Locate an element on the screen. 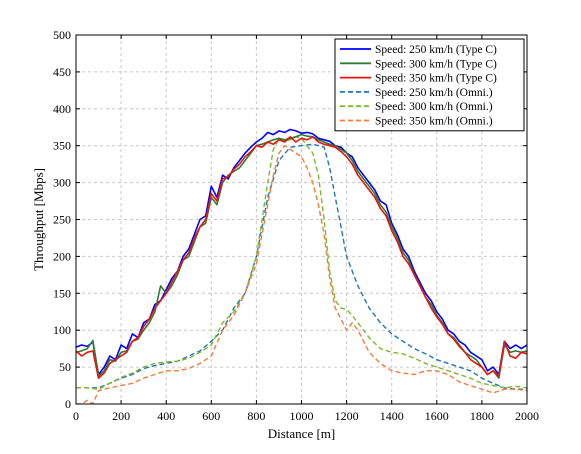 The width and height of the screenshot is (581, 454). legend-label: Speed: 300 km/h (Type C) is located at coordinates (436, 64).